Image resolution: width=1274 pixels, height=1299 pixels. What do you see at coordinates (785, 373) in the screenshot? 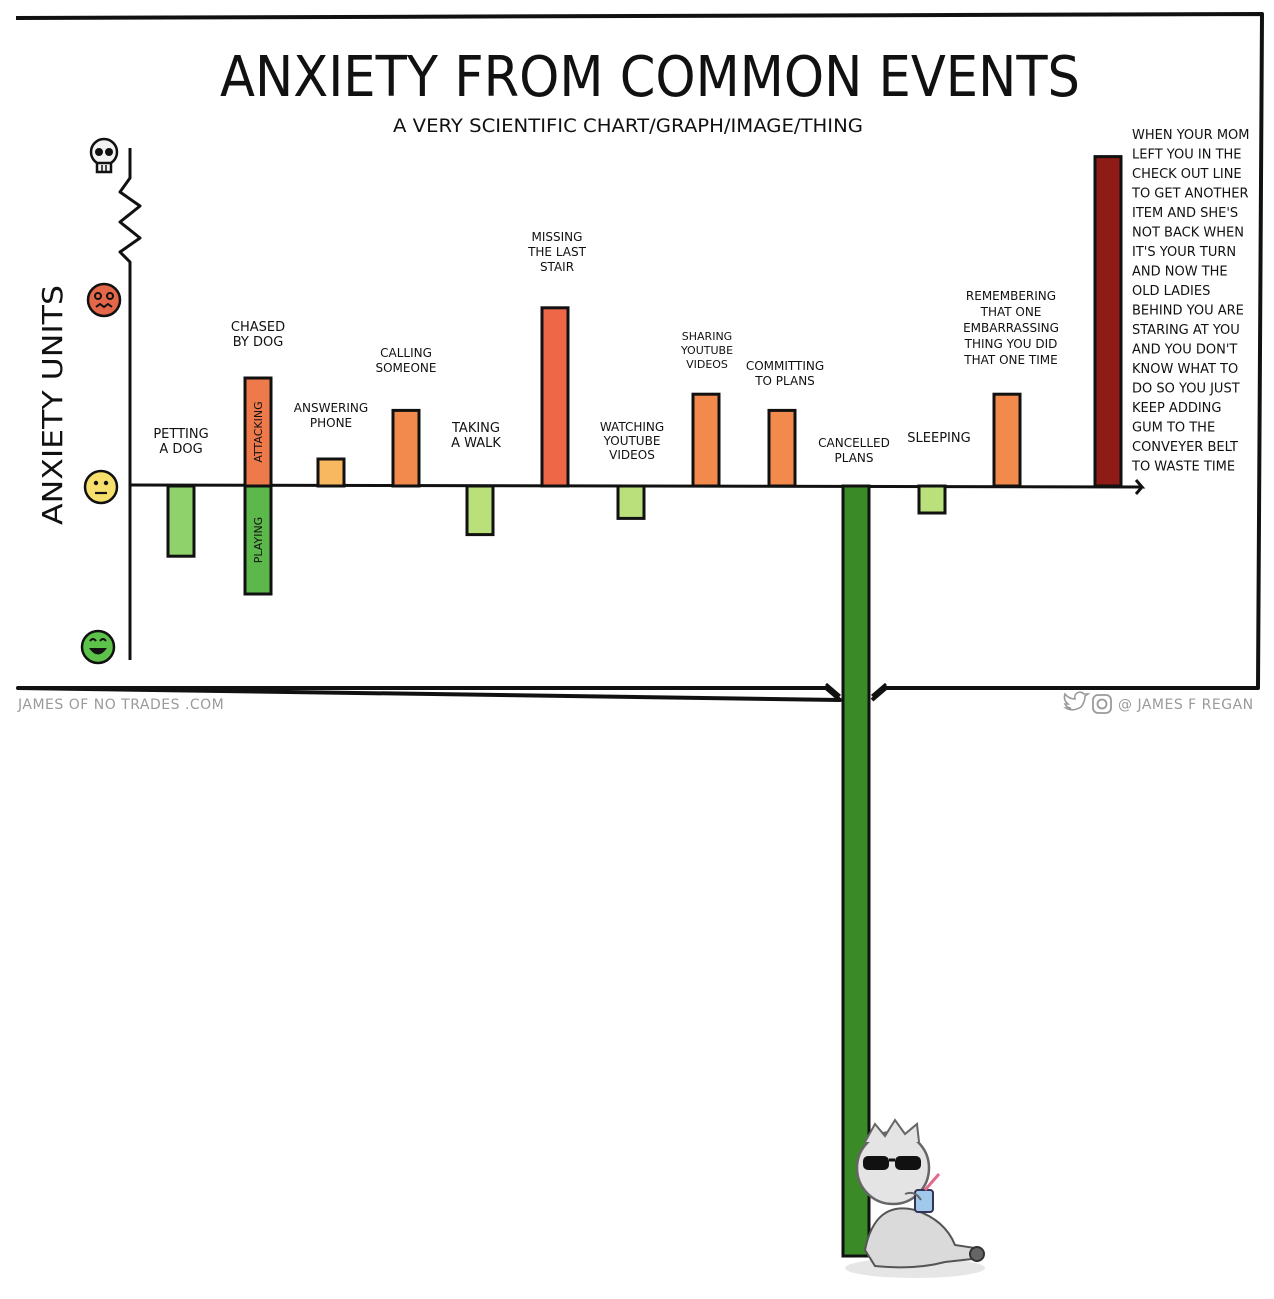
I see `category-label: COMMITTING TO PLANS` at bounding box center [785, 373].